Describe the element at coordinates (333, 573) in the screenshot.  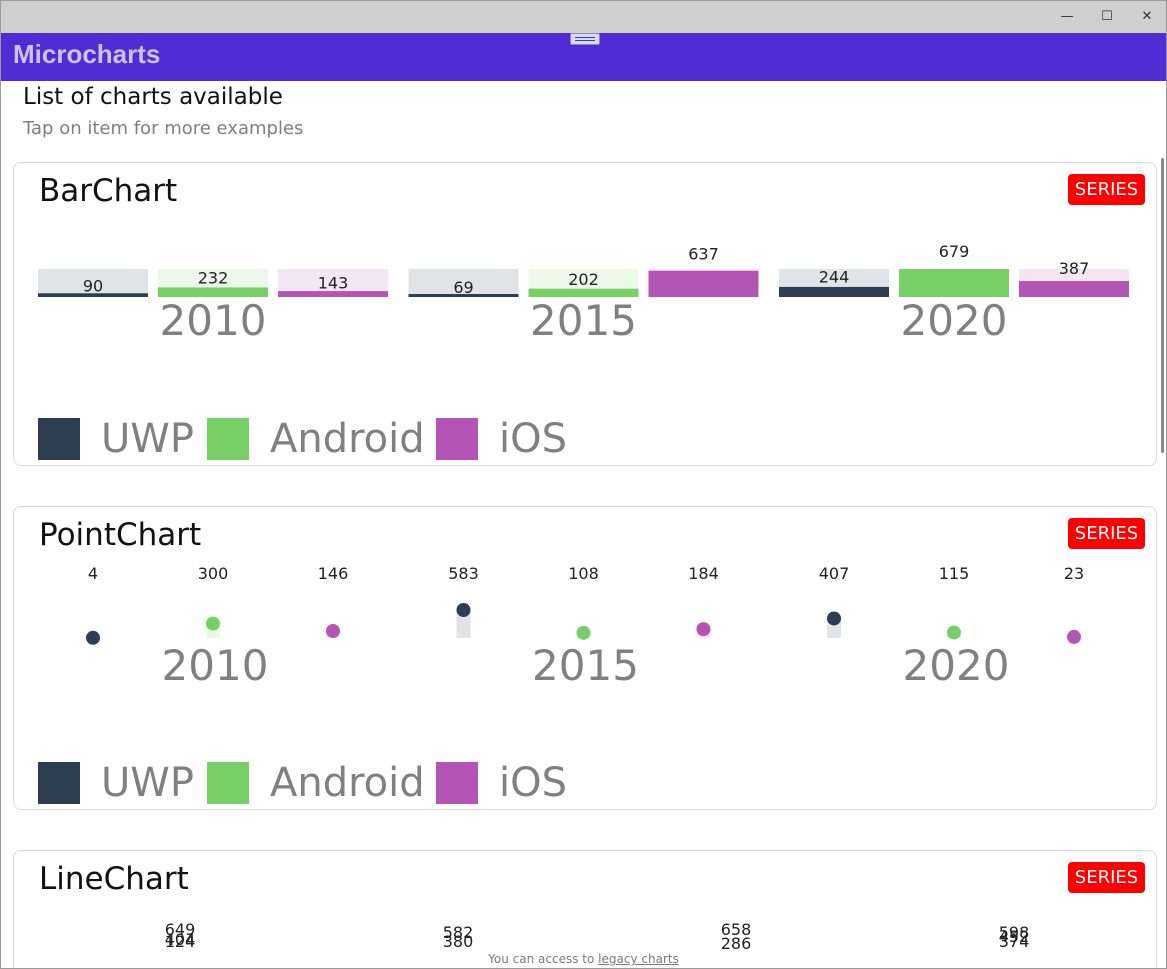
I see `point-value-label: 146` at that location.